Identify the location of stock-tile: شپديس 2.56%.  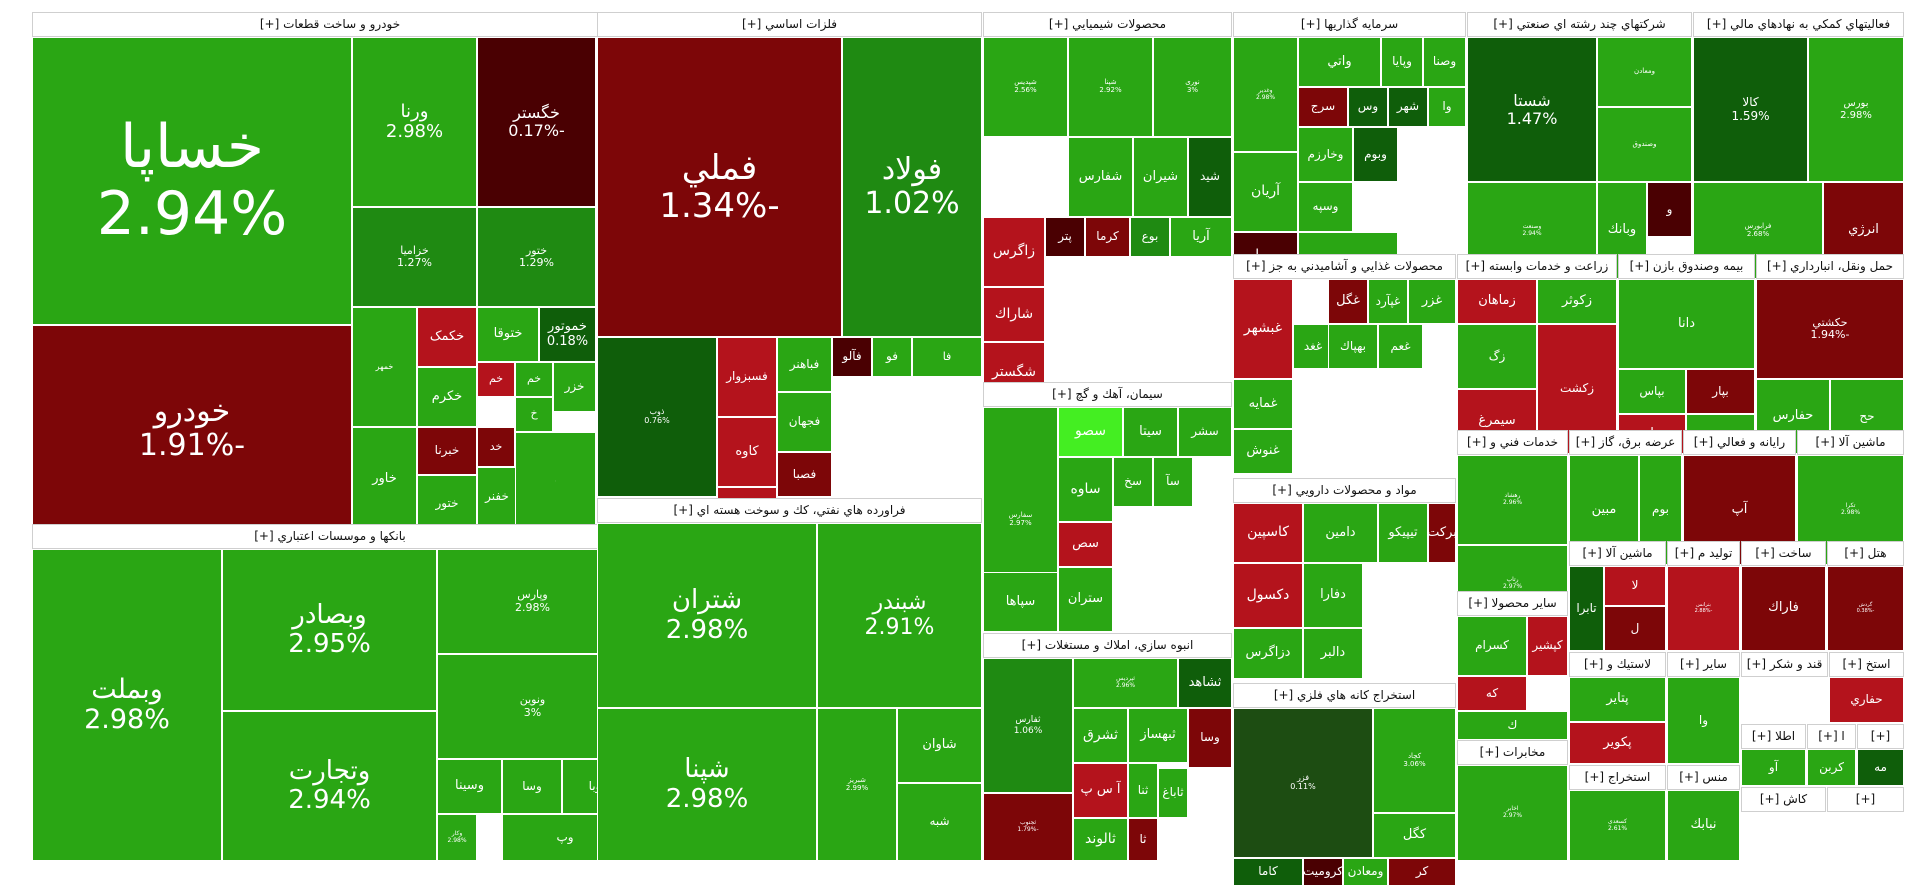
(1025, 87).